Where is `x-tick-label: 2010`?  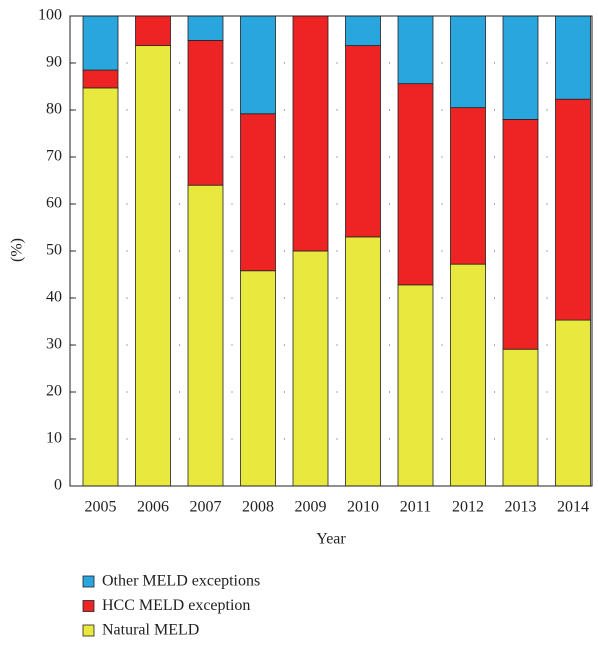
x-tick-label: 2010 is located at coordinates (363, 507).